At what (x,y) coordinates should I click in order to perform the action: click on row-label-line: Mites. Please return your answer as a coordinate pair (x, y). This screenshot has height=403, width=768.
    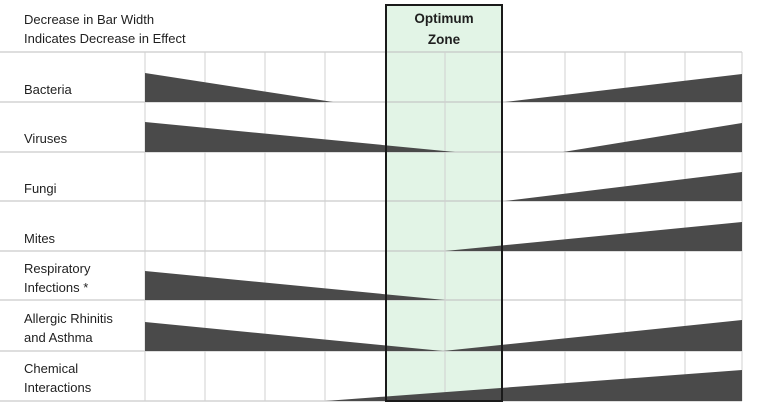
    Looking at the image, I should click on (40, 238).